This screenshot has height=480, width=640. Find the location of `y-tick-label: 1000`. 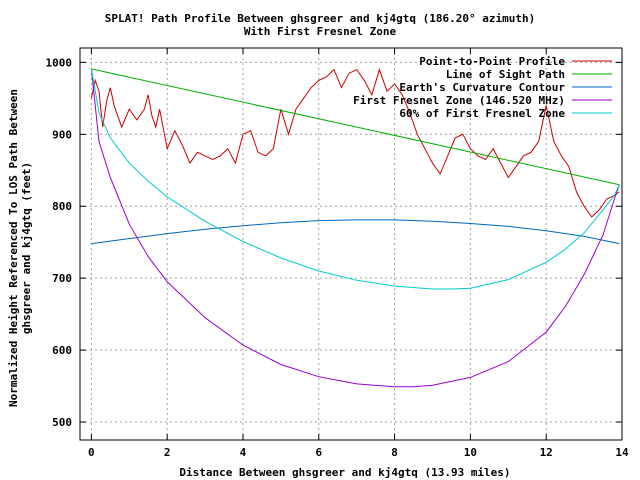

y-tick-label: 1000 is located at coordinates (59, 62).